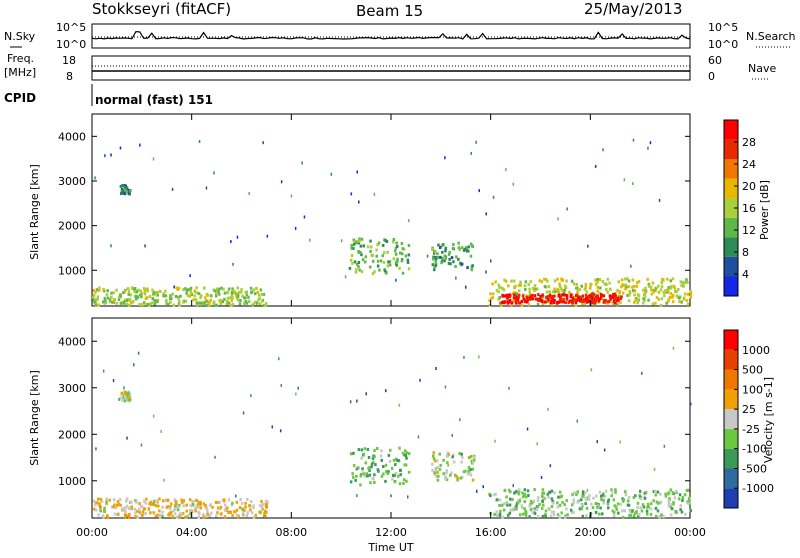 This screenshot has width=800, height=558. I want to click on velocity-colorbar-tick-label: -100, so click(754, 449).